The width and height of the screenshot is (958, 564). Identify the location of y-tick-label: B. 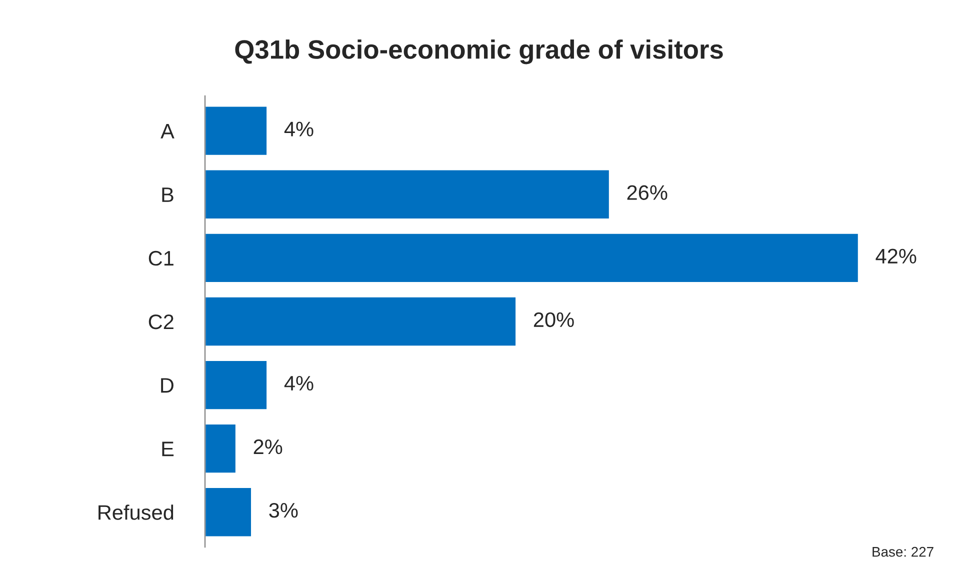
(168, 195).